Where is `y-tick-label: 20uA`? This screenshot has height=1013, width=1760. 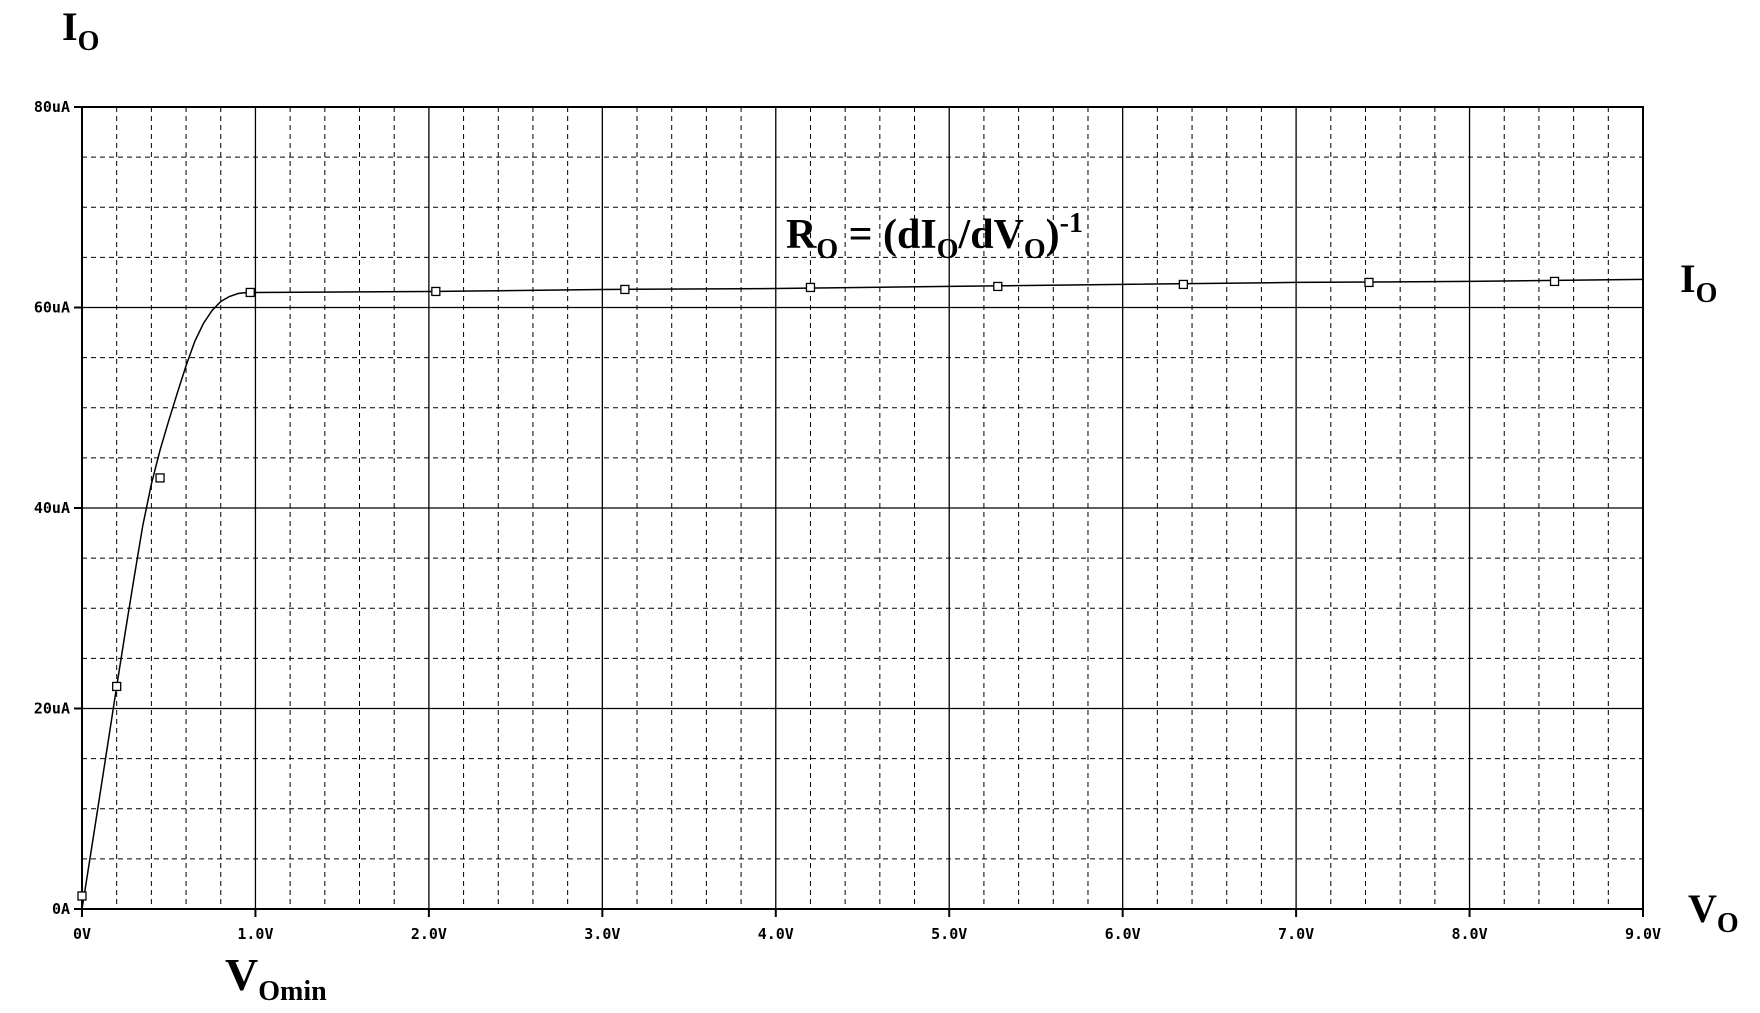 y-tick-label: 20uA is located at coordinates (52, 709).